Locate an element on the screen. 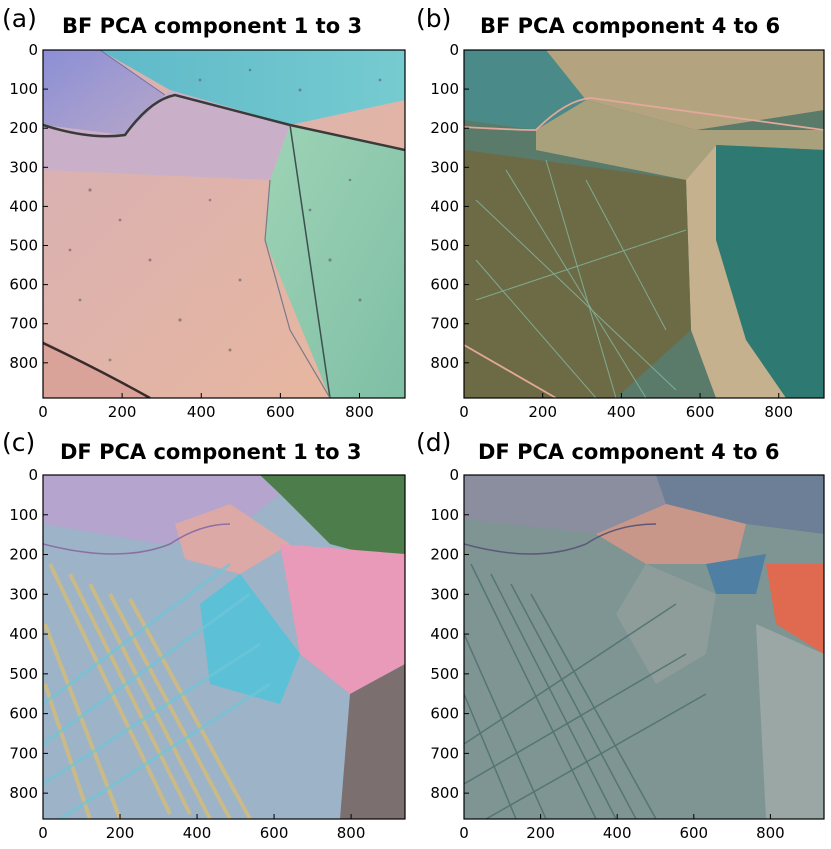 The image size is (831, 849). panel-title: DF PCA component 1 to 3 is located at coordinates (211, 452).